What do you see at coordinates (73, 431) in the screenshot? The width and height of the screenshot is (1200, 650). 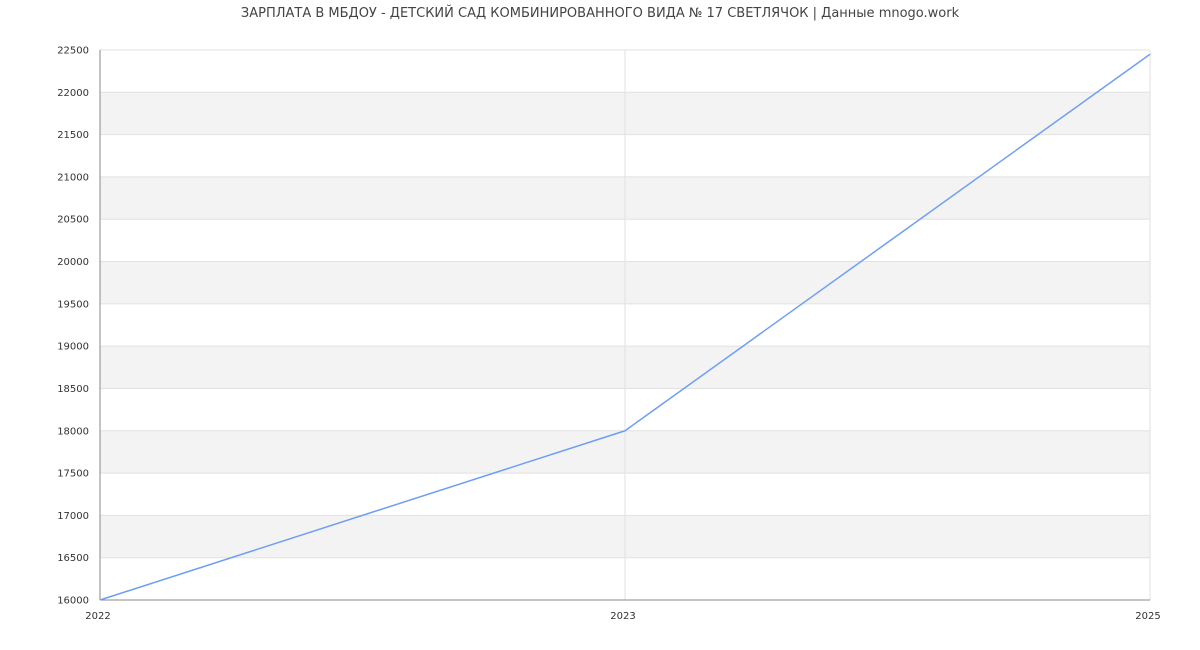 I see `y-tick-label: 18000` at bounding box center [73, 431].